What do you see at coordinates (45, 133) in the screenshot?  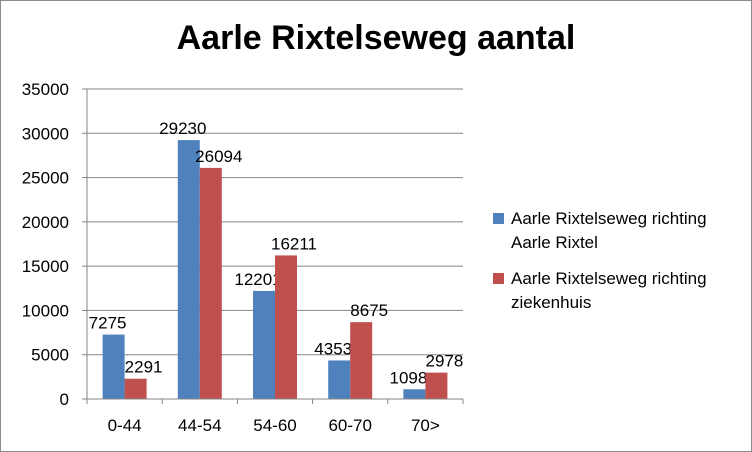 I see `y-tick-label: 30000` at bounding box center [45, 133].